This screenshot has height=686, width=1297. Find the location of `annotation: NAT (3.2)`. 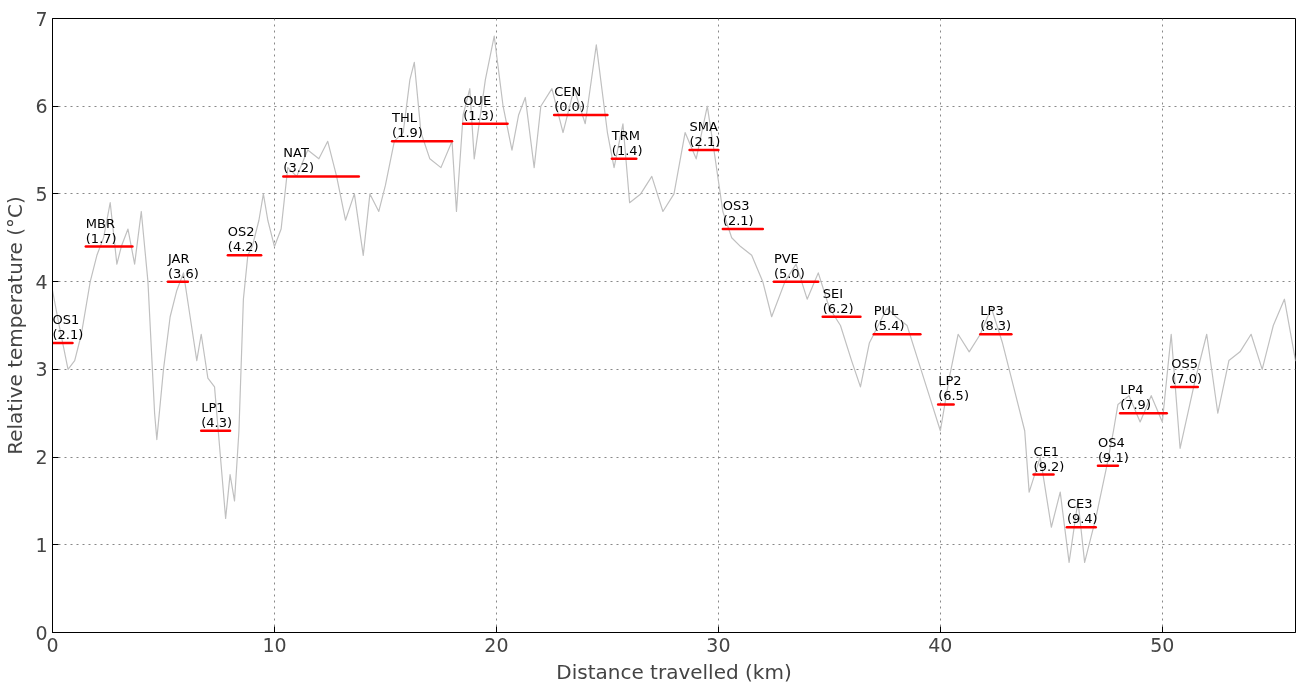

annotation: NAT (3.2) is located at coordinates (299, 160).